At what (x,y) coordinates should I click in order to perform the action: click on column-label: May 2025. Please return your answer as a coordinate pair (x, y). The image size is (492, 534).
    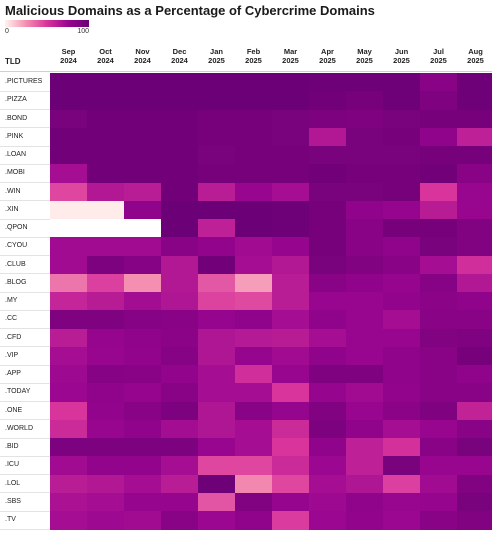
    Looking at the image, I should click on (364, 56).